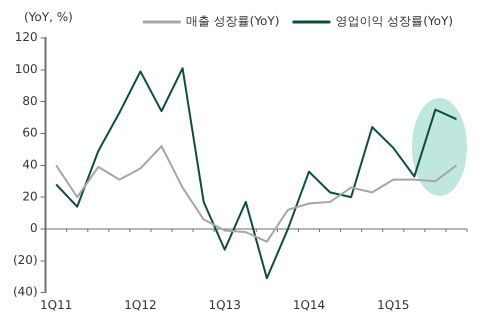  Describe the element at coordinates (48, 17) in the screenshot. I see `y-axis-title: (YoY, %)` at that location.